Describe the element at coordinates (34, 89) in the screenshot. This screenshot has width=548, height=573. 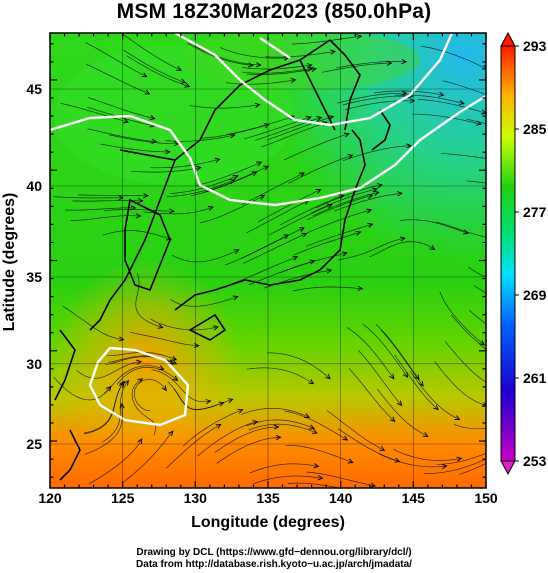
I see `y-tick-45: 45` at that location.